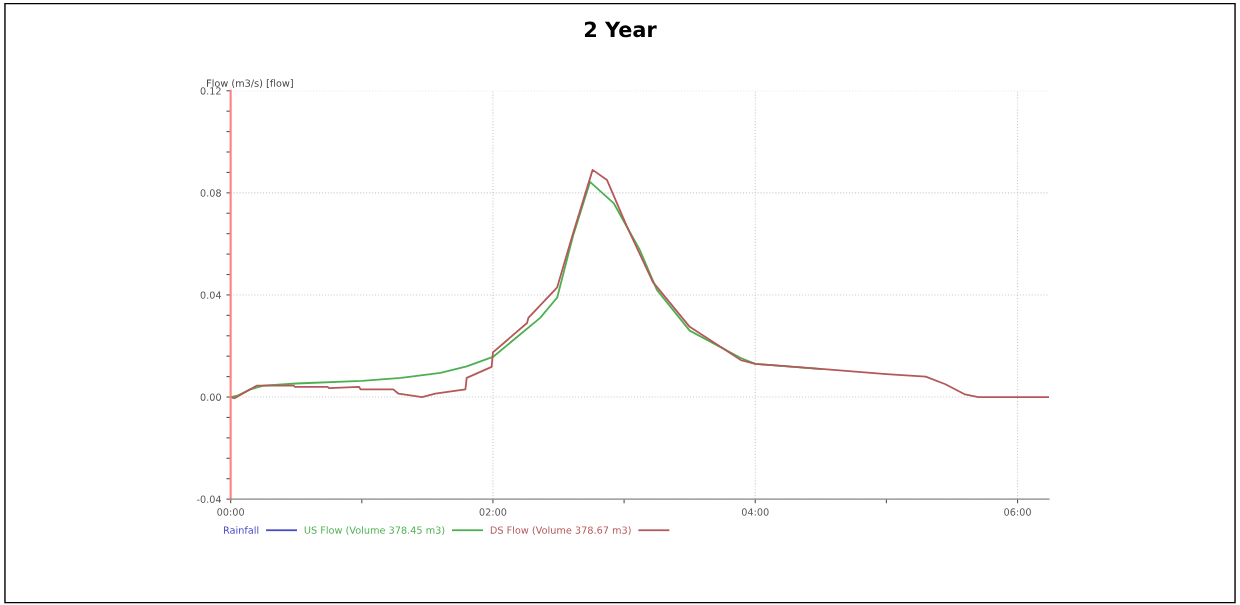 This screenshot has width=1240, height=605. Describe the element at coordinates (374, 530) in the screenshot. I see `legend-label: US Flow (Volume 378.45 m3)` at that location.